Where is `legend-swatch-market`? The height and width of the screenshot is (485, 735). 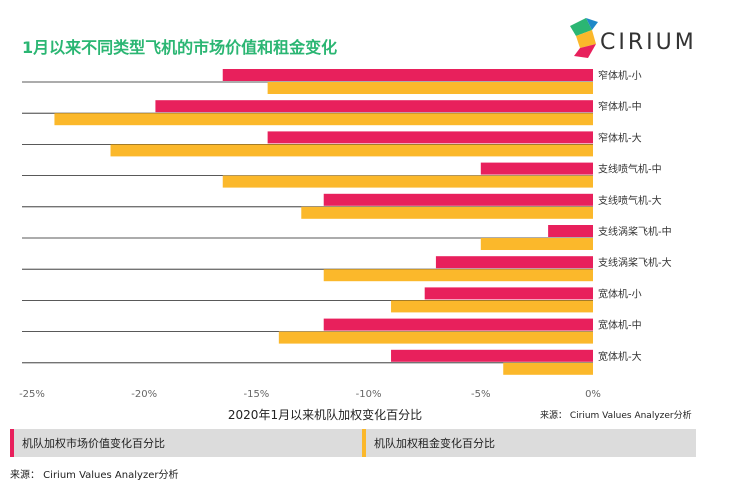 legend-swatch-market is located at coordinates (12, 443).